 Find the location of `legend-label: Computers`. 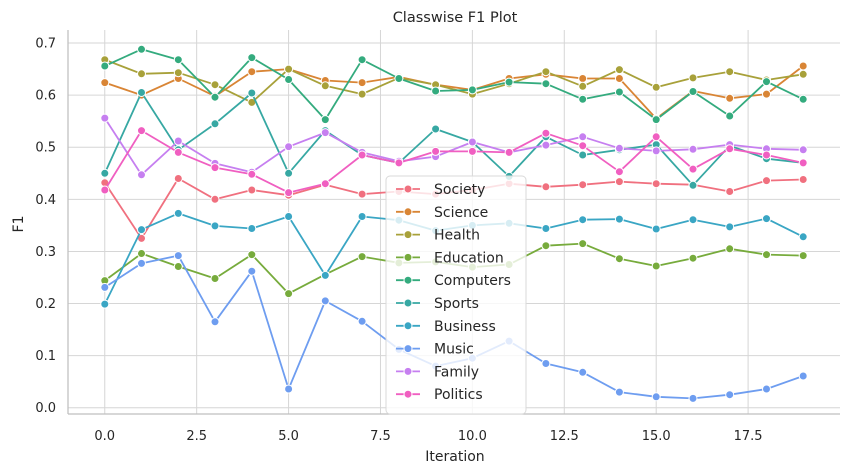

legend-label: Computers is located at coordinates (472, 281).